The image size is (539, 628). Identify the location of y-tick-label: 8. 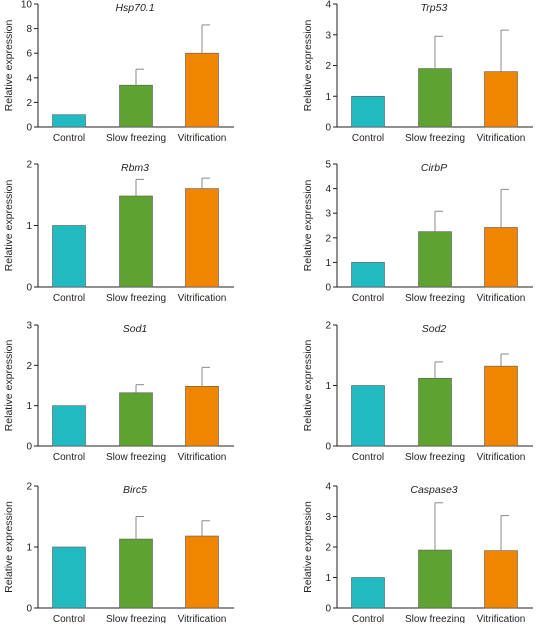
(29, 29).